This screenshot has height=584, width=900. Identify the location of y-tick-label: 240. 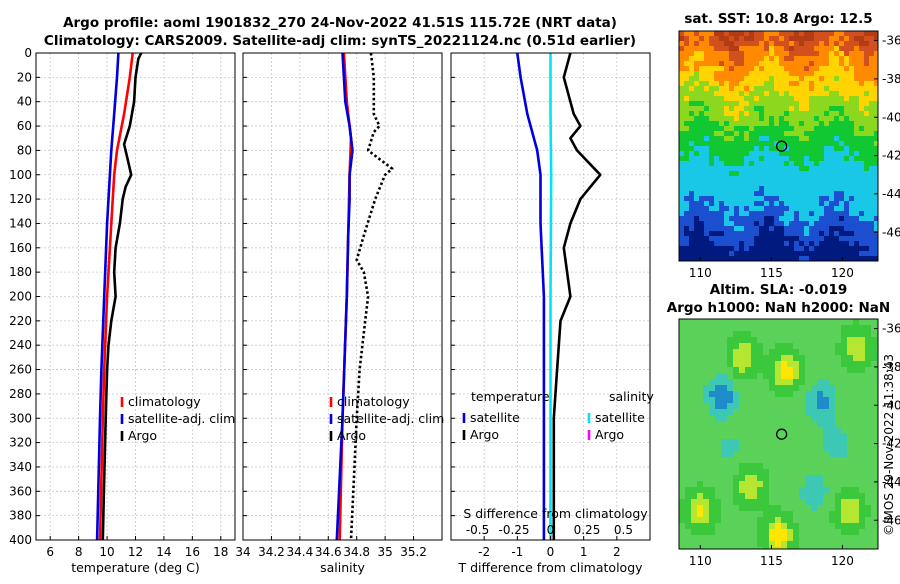
(20, 345).